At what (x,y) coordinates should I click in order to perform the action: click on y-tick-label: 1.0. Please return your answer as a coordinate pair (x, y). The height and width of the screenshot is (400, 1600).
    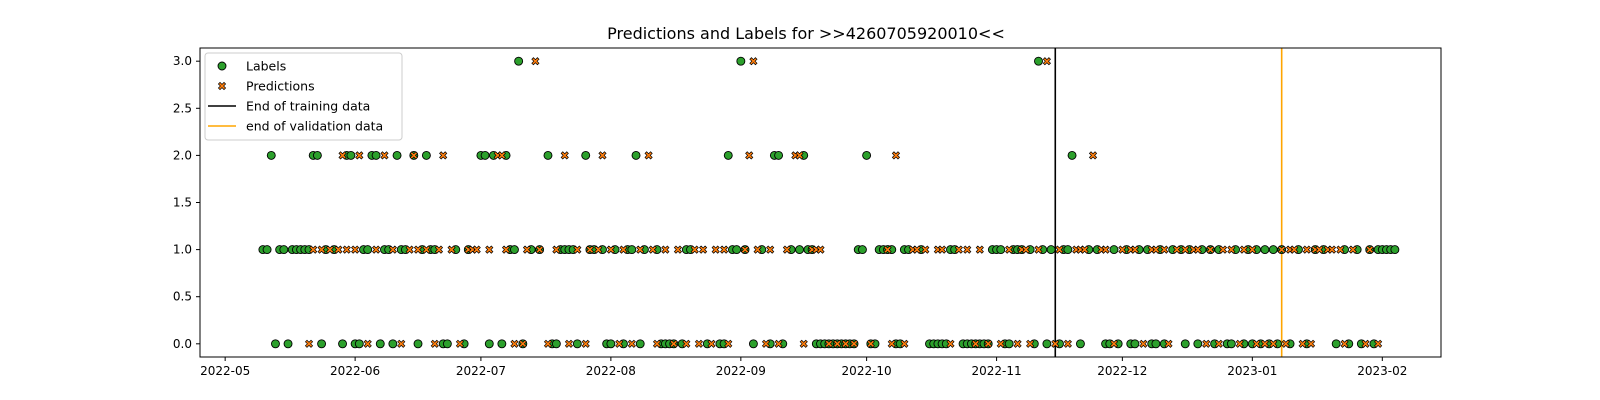
    Looking at the image, I should click on (182, 250).